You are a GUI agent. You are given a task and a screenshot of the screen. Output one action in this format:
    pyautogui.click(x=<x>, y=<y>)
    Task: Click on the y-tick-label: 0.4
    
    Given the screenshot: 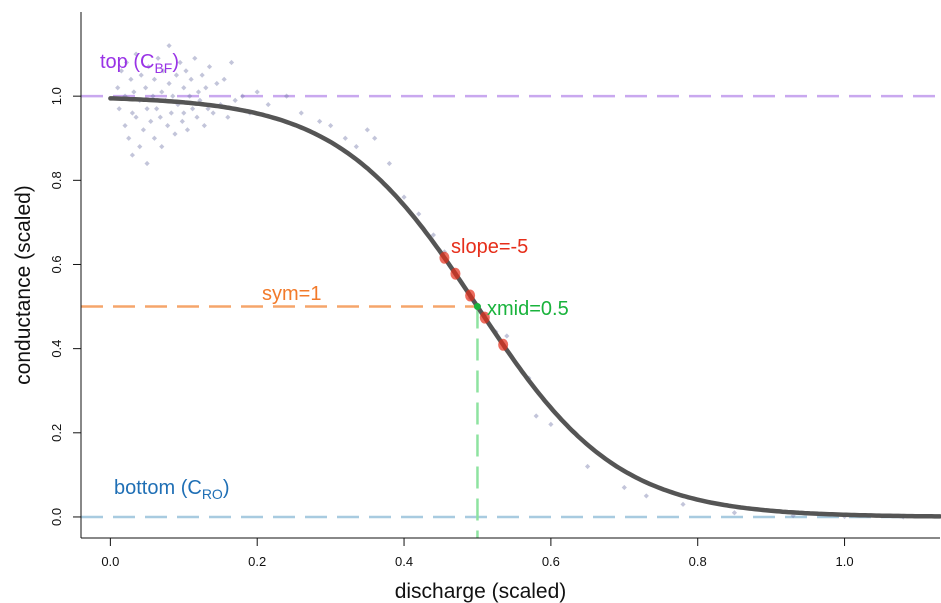 What is the action you would take?
    pyautogui.click(x=56, y=349)
    